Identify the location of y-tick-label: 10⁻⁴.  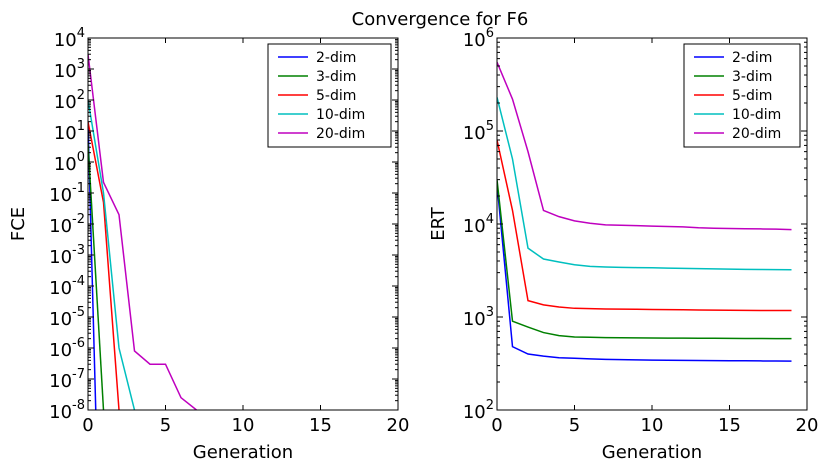
(67, 286).